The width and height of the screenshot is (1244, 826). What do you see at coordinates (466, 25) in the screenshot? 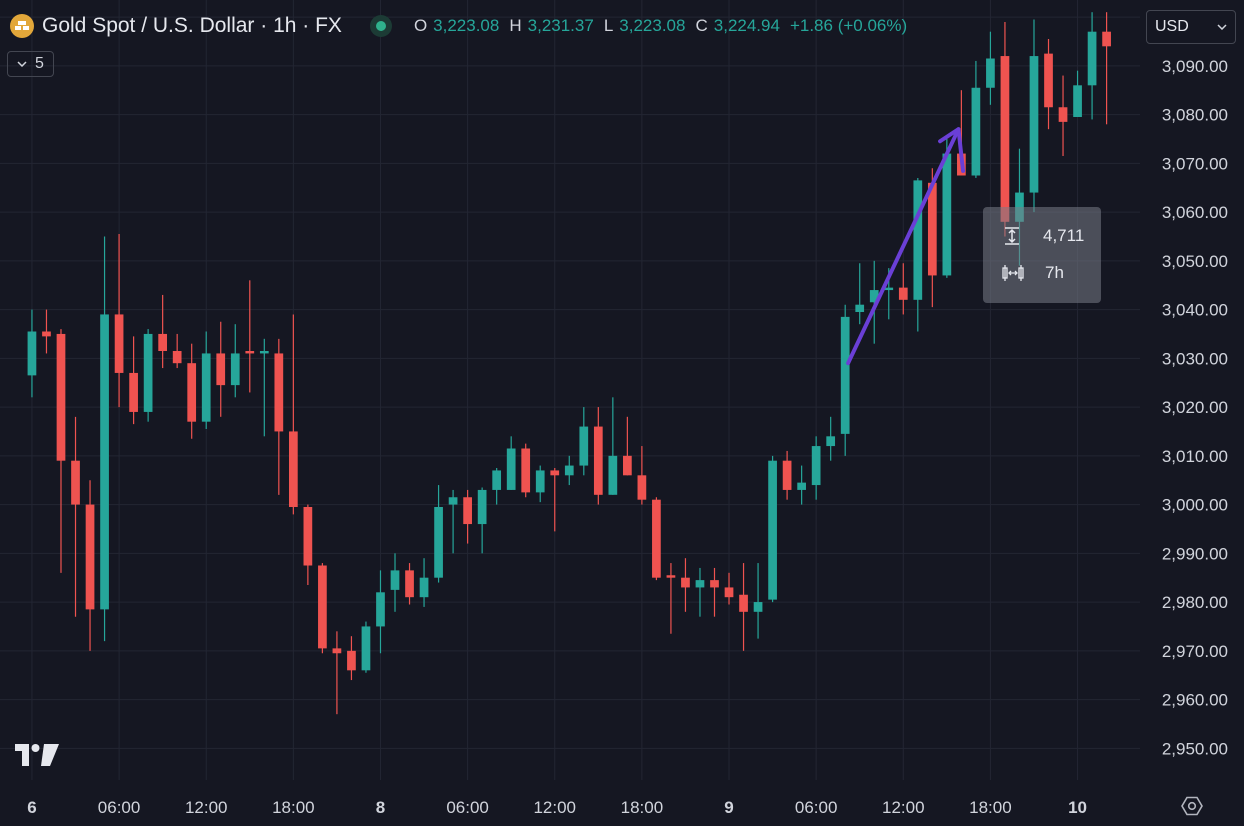
I see `ohlc-open-value: 3,223.08` at bounding box center [466, 25].